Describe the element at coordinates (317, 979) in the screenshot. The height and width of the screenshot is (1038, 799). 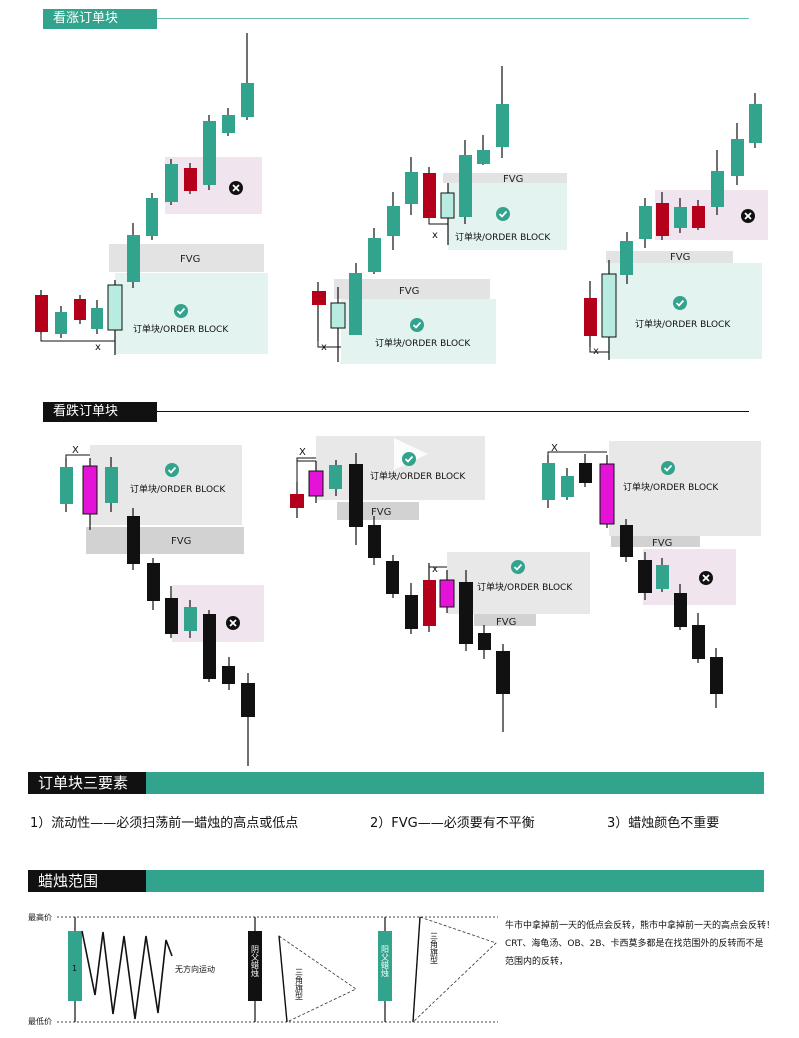
I see `triangle-flag-down` at that location.